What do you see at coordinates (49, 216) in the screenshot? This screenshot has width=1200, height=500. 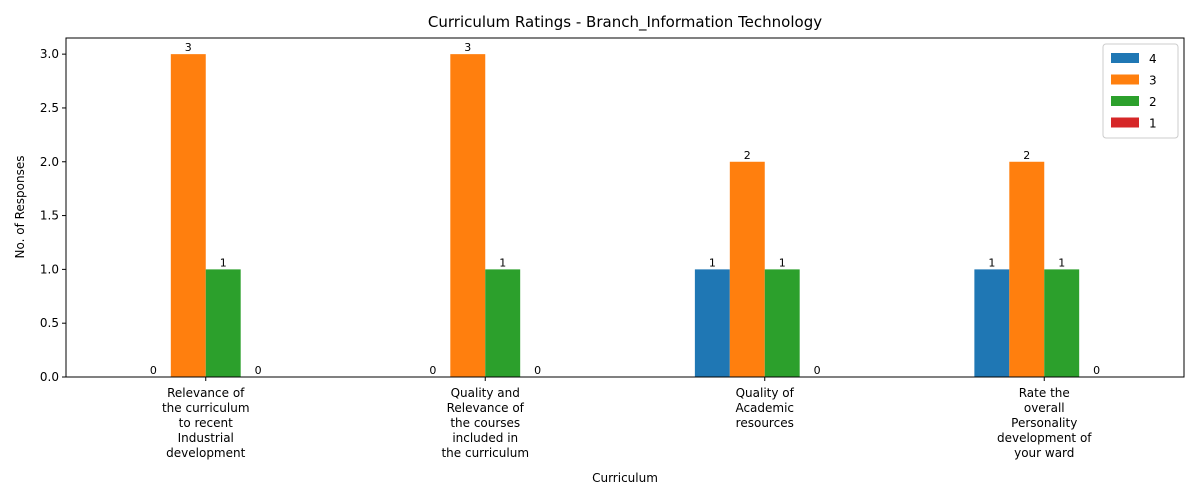 I see `y-tick-label: 1.5` at bounding box center [49, 216].